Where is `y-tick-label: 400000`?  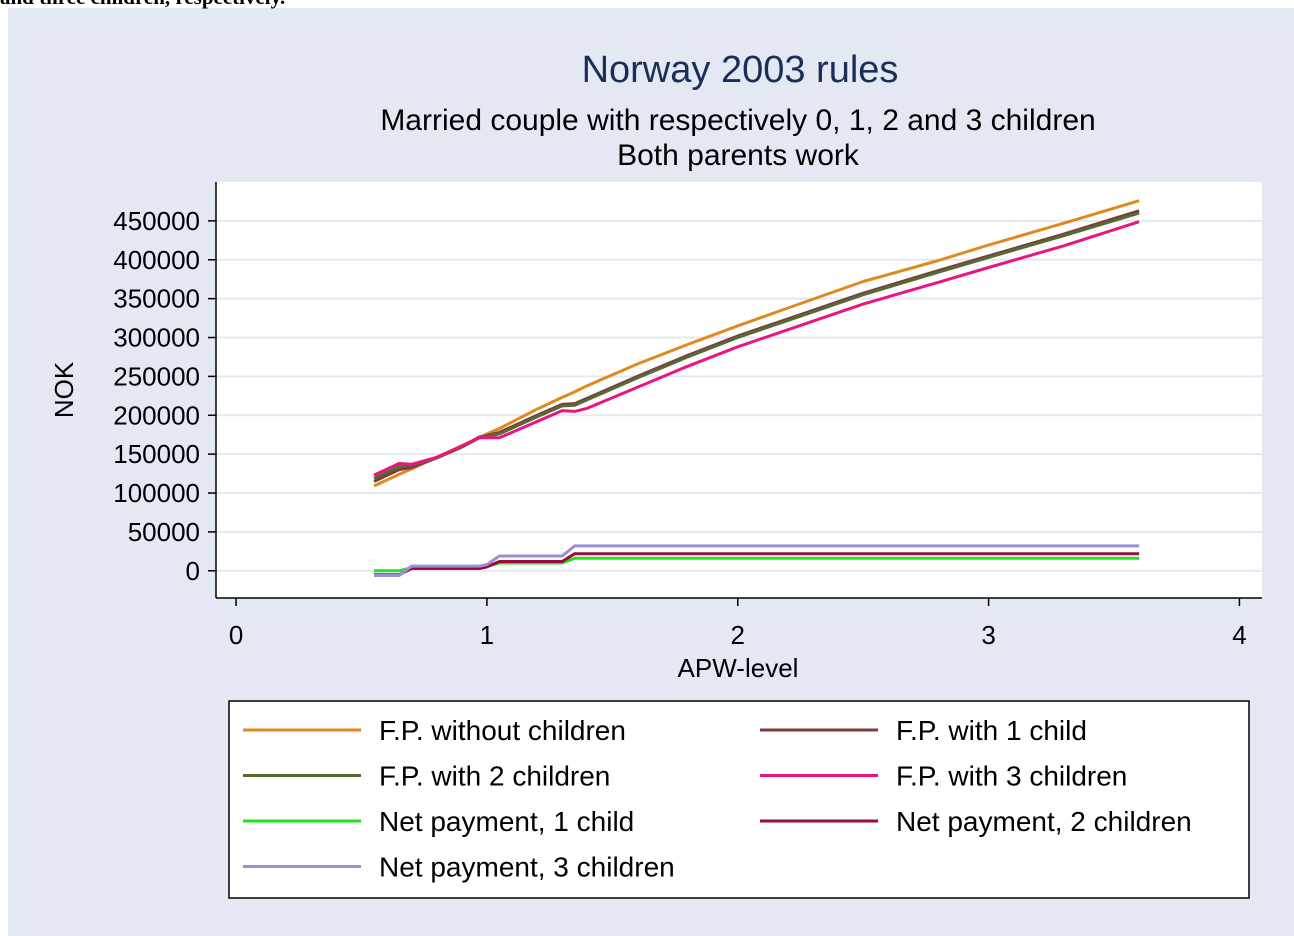 y-tick-label: 400000 is located at coordinates (156, 260).